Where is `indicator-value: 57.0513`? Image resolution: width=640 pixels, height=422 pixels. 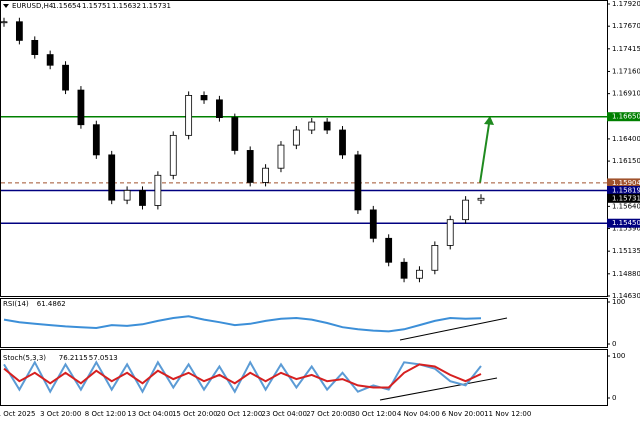
indicator-value: 57.0513 is located at coordinates (103, 358).